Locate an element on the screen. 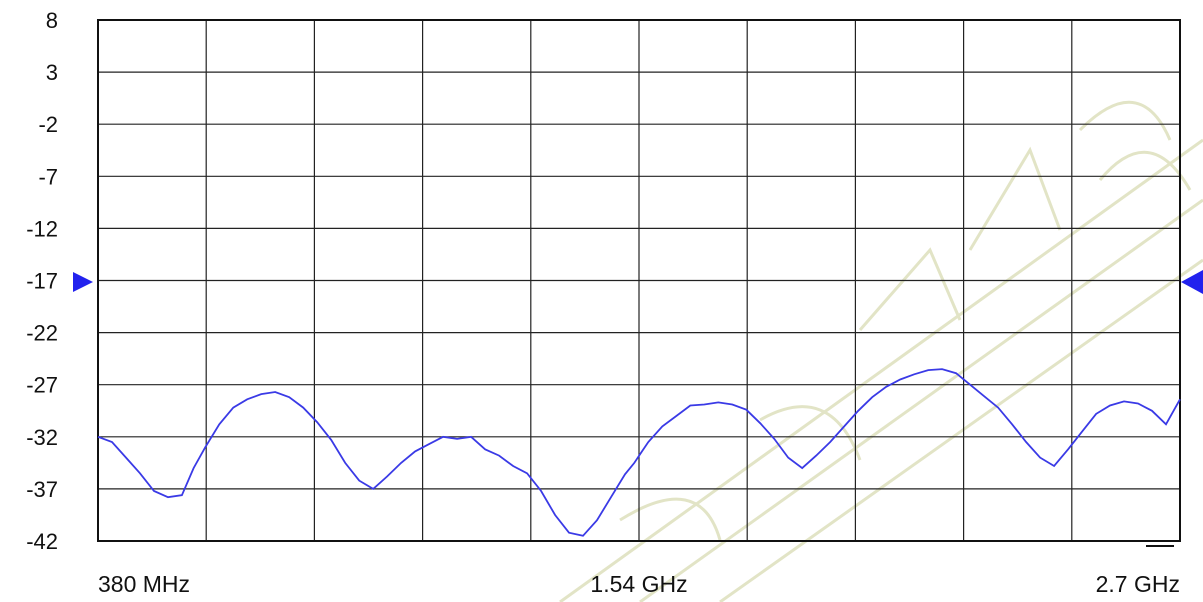 This screenshot has width=1203, height=602. x-tick-label: 2.7 GHz is located at coordinates (1138, 584).